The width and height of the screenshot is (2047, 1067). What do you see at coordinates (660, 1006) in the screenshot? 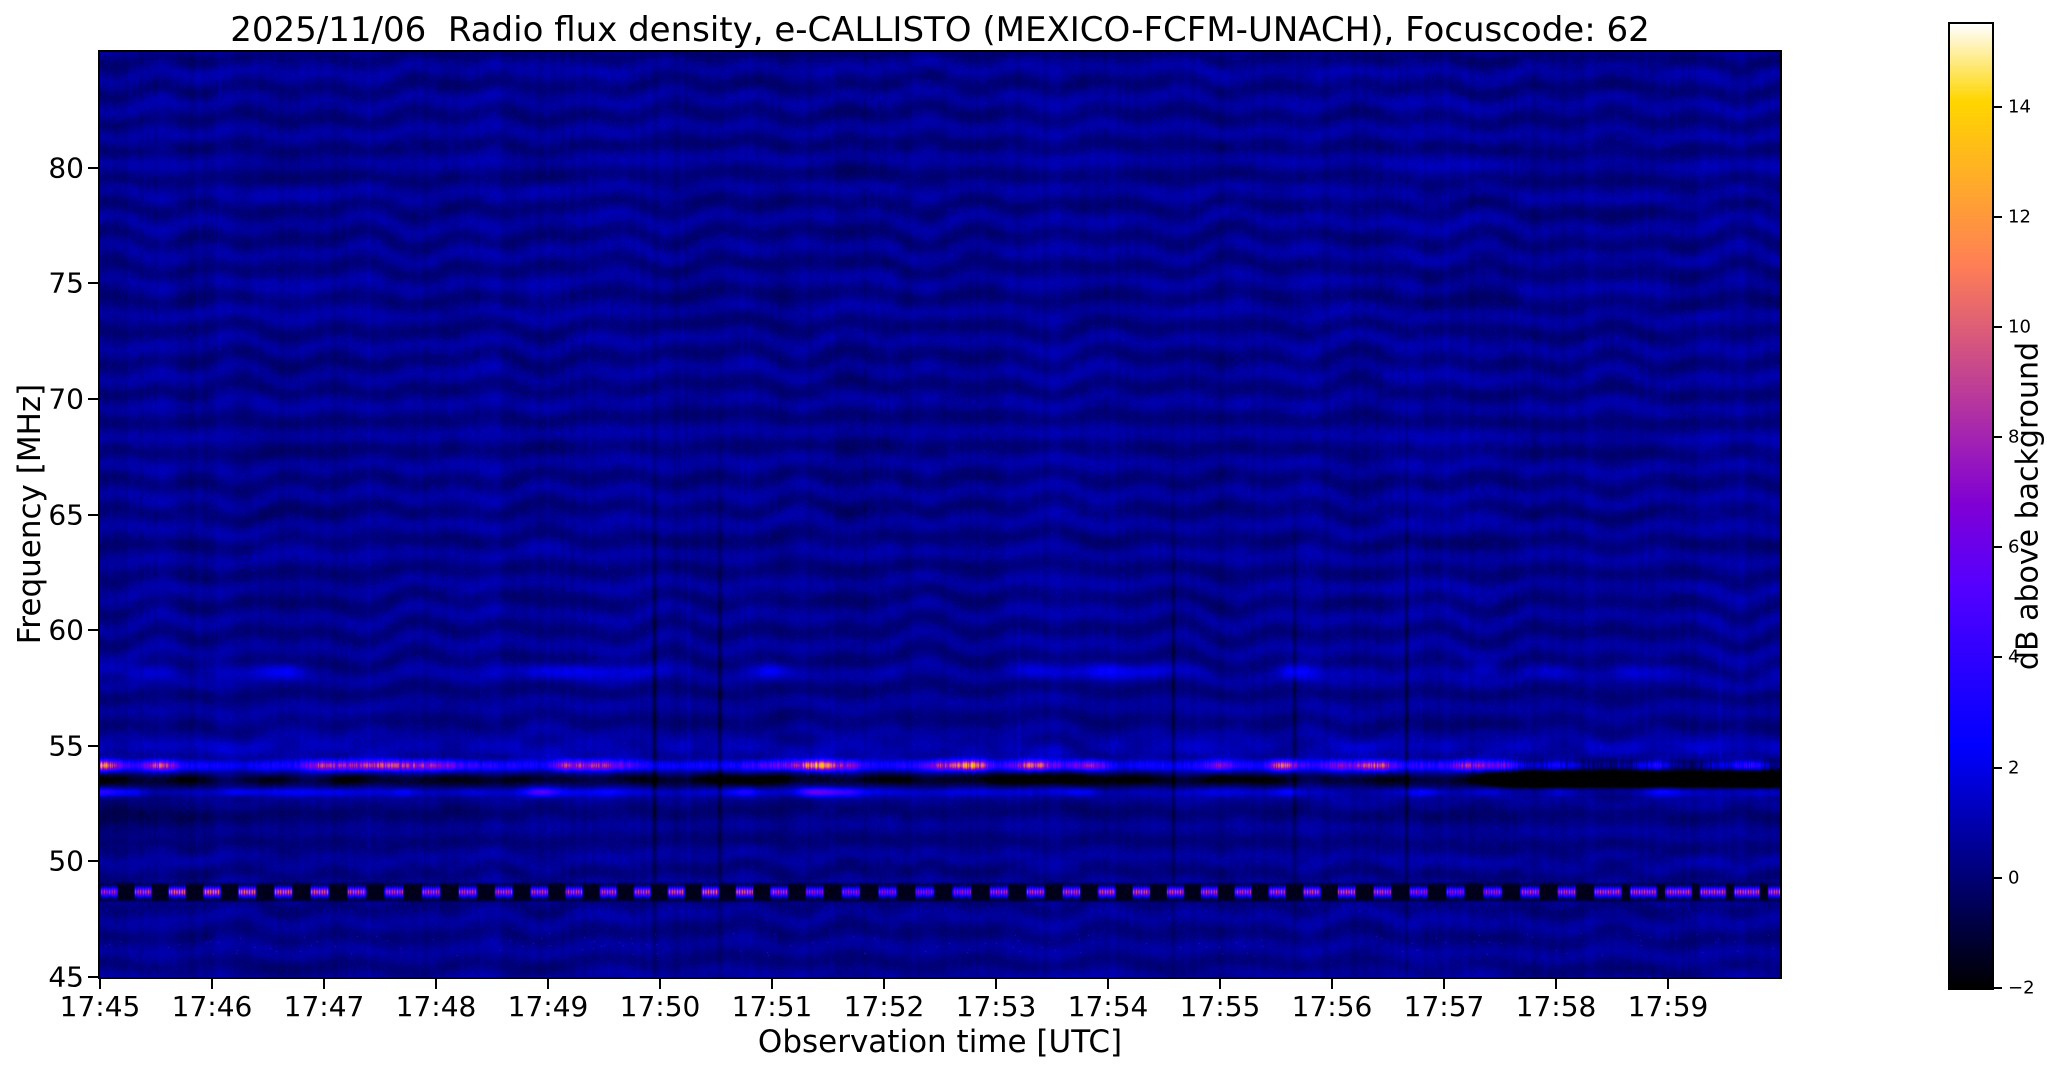
I see `x-tick-label: 17:50` at bounding box center [660, 1006].